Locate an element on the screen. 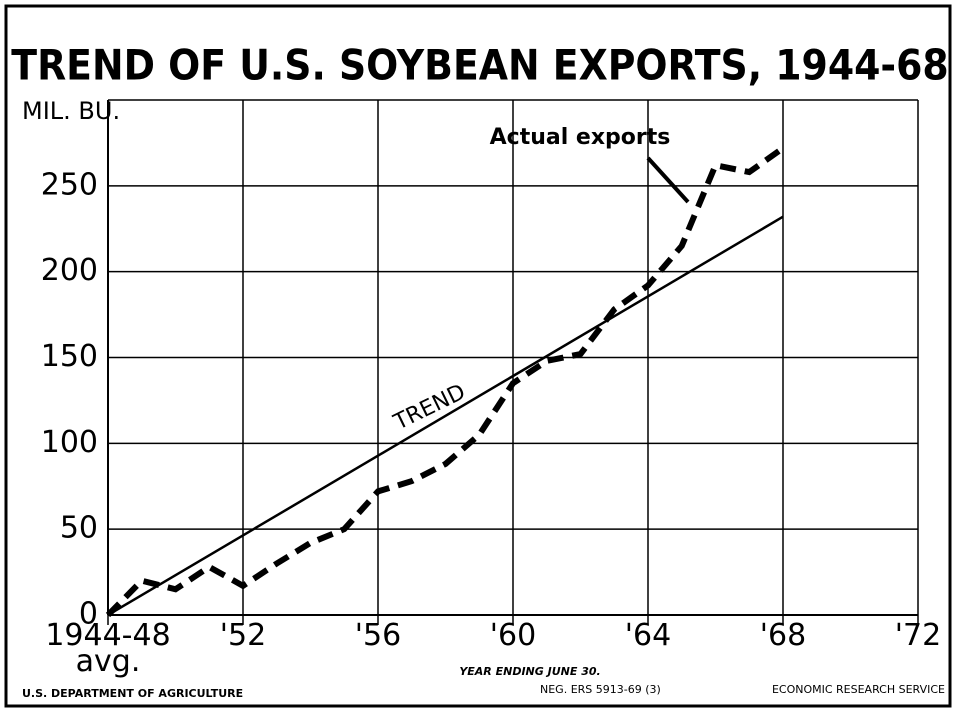 The width and height of the screenshot is (956, 712). series-label: TREND is located at coordinates (429, 408).